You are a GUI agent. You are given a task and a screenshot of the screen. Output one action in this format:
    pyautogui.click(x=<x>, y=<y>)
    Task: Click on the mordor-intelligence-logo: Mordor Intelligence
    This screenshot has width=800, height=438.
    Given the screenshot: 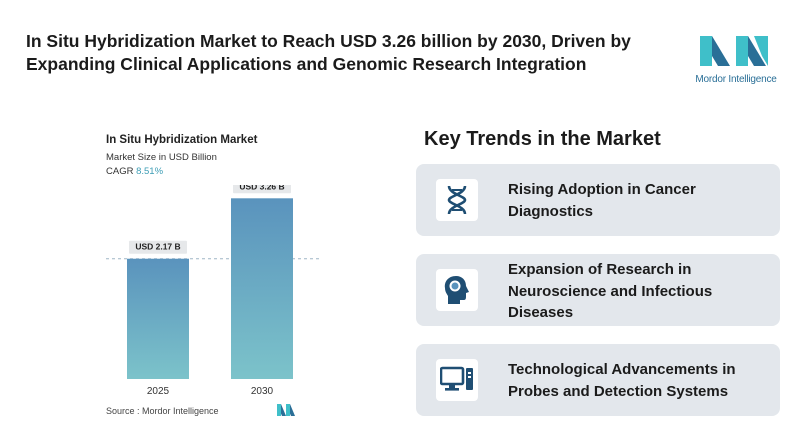 What is the action you would take?
    pyautogui.click(x=736, y=58)
    